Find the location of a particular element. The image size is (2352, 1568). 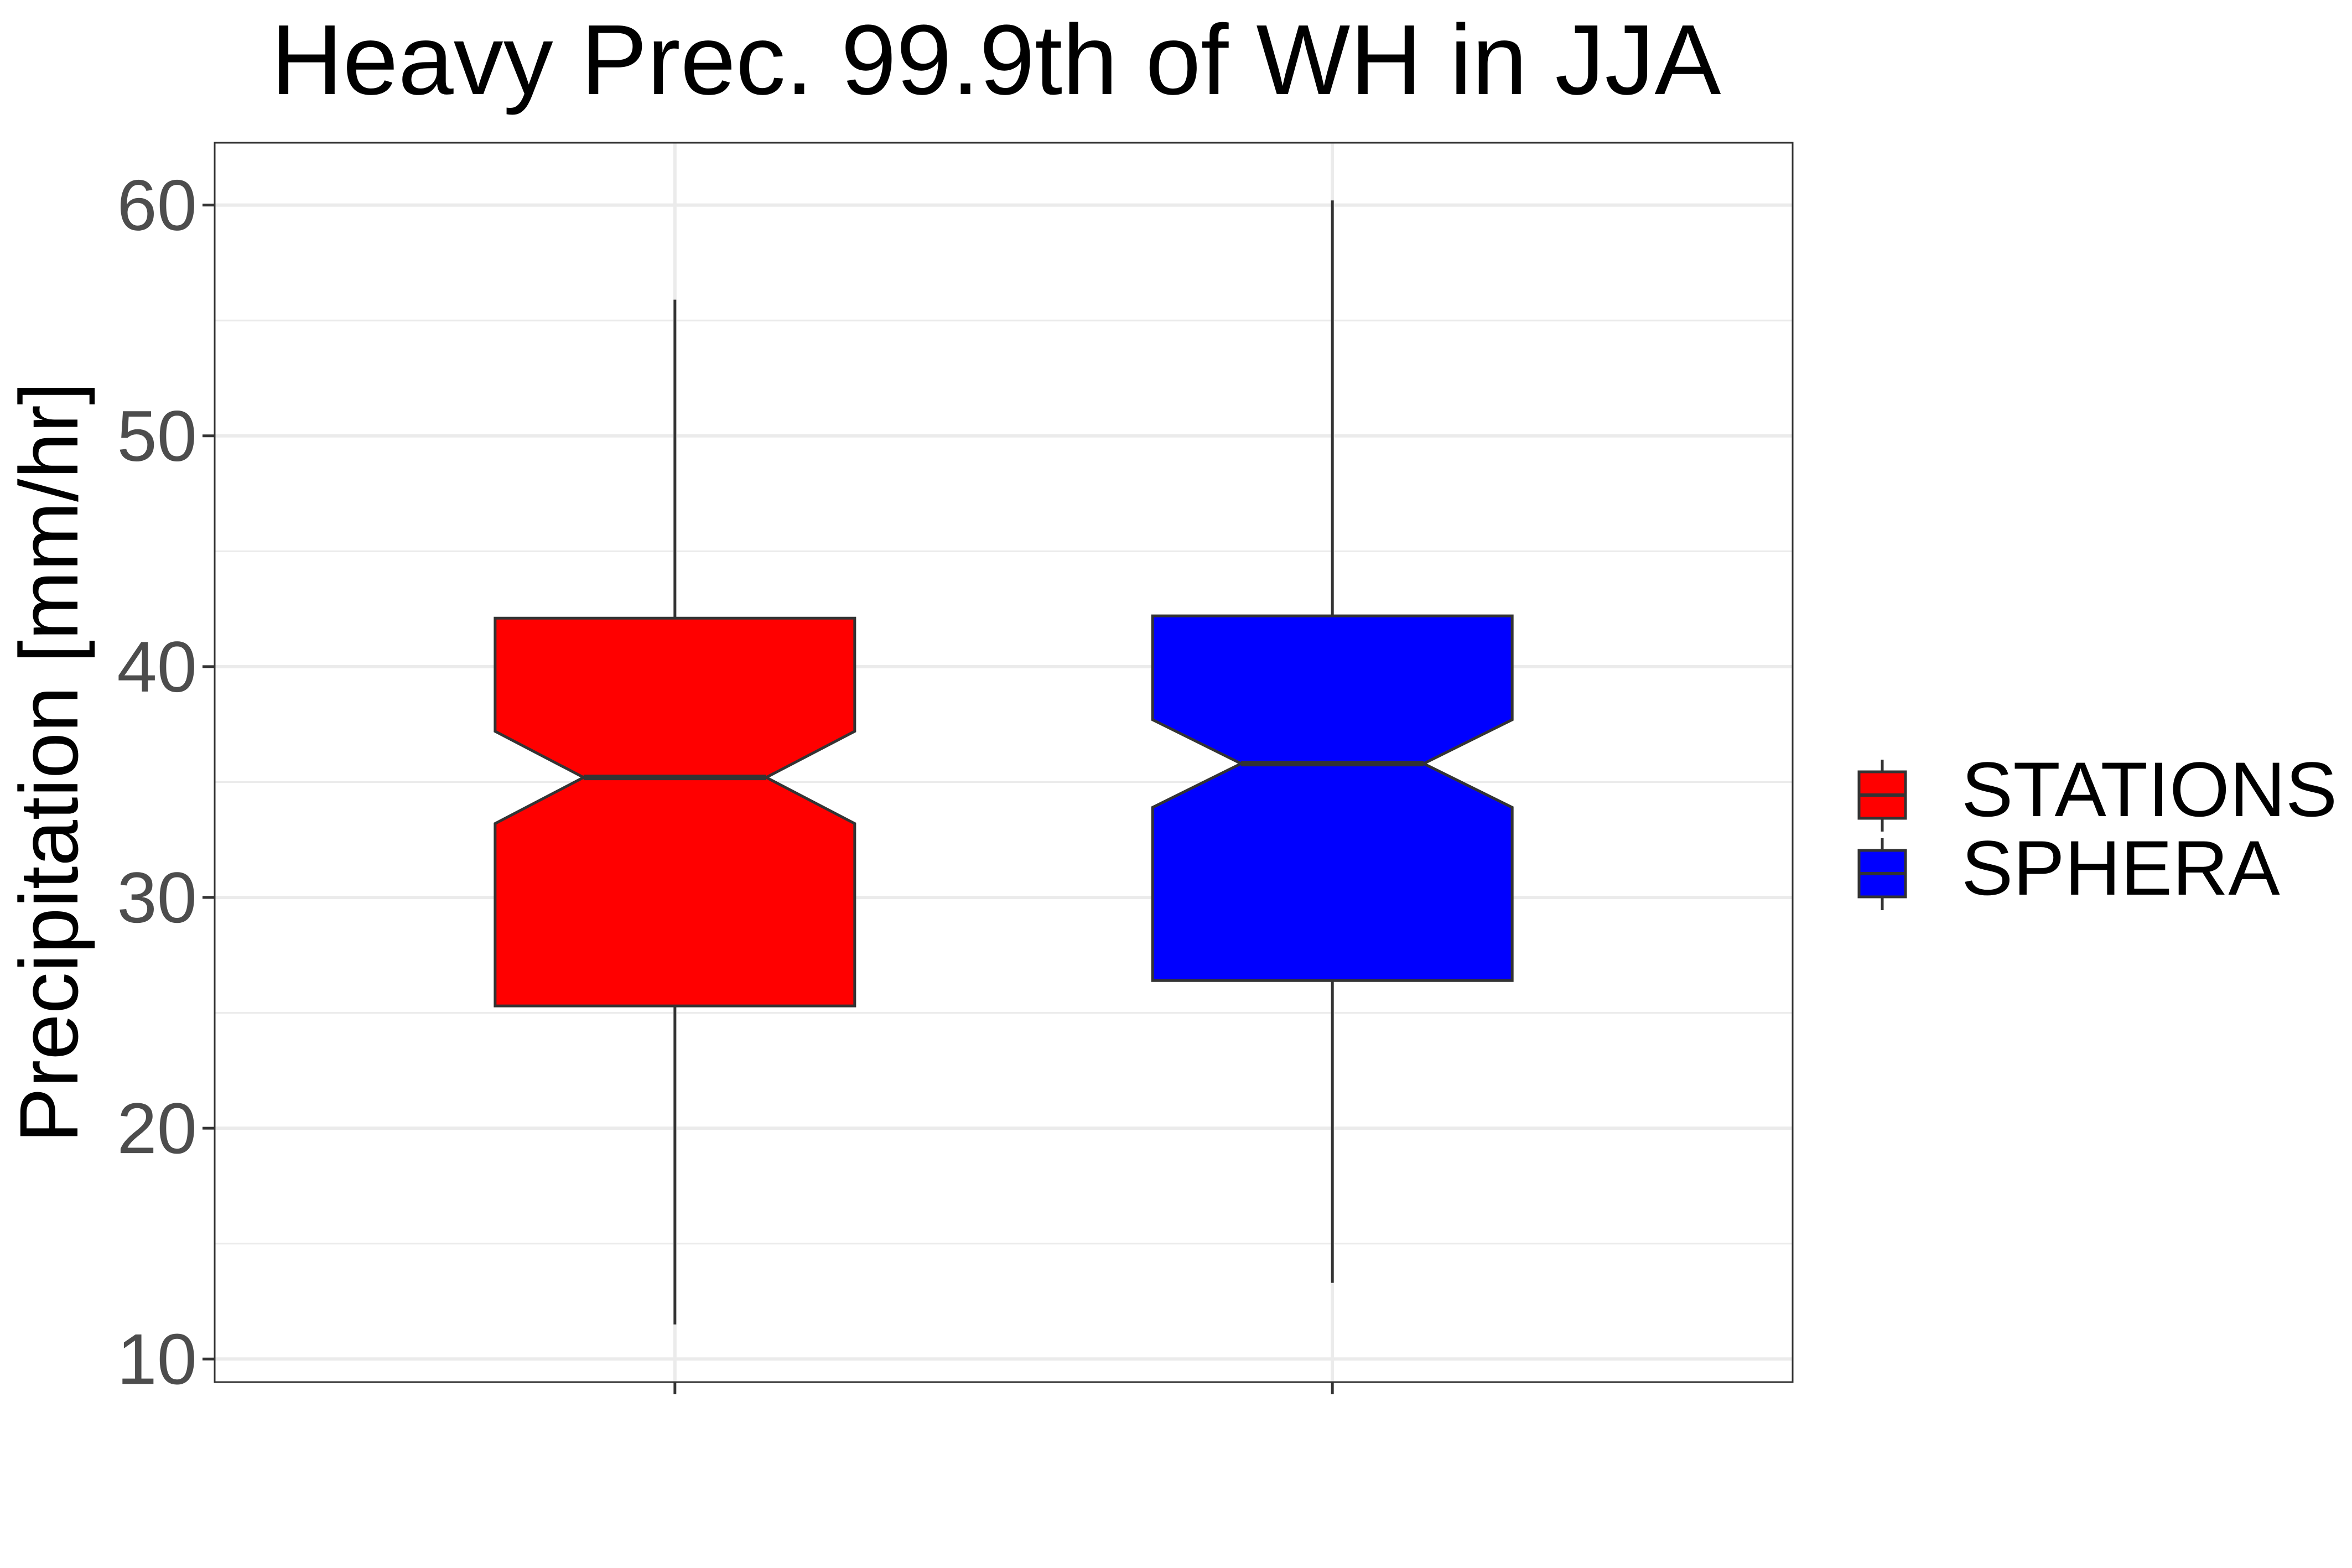

legend-item-sphera: SPHERA is located at coordinates (2069, 868).